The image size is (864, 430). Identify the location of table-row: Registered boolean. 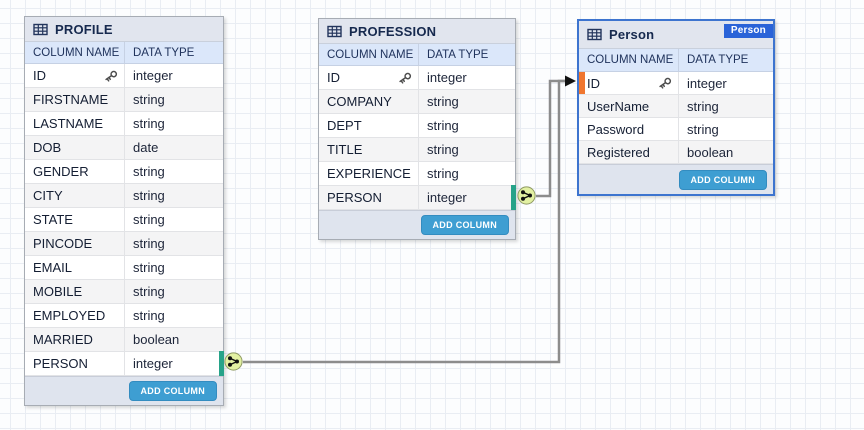
(676, 152).